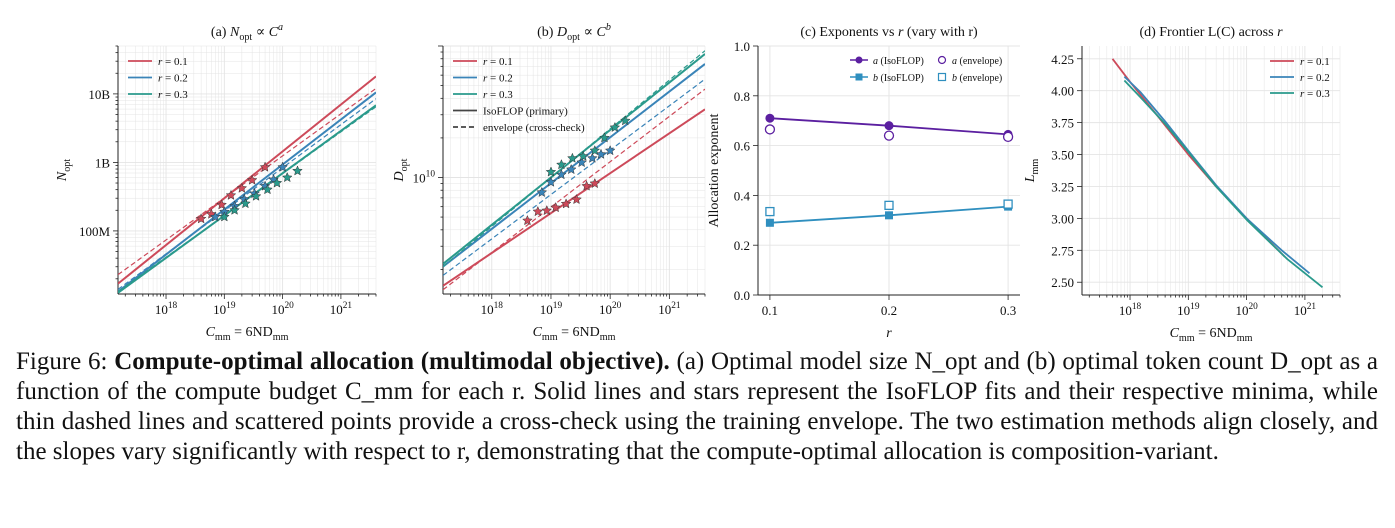 The width and height of the screenshot is (1395, 528). Describe the element at coordinates (1062, 91) in the screenshot. I see `y-tick-label: 4.00` at that location.